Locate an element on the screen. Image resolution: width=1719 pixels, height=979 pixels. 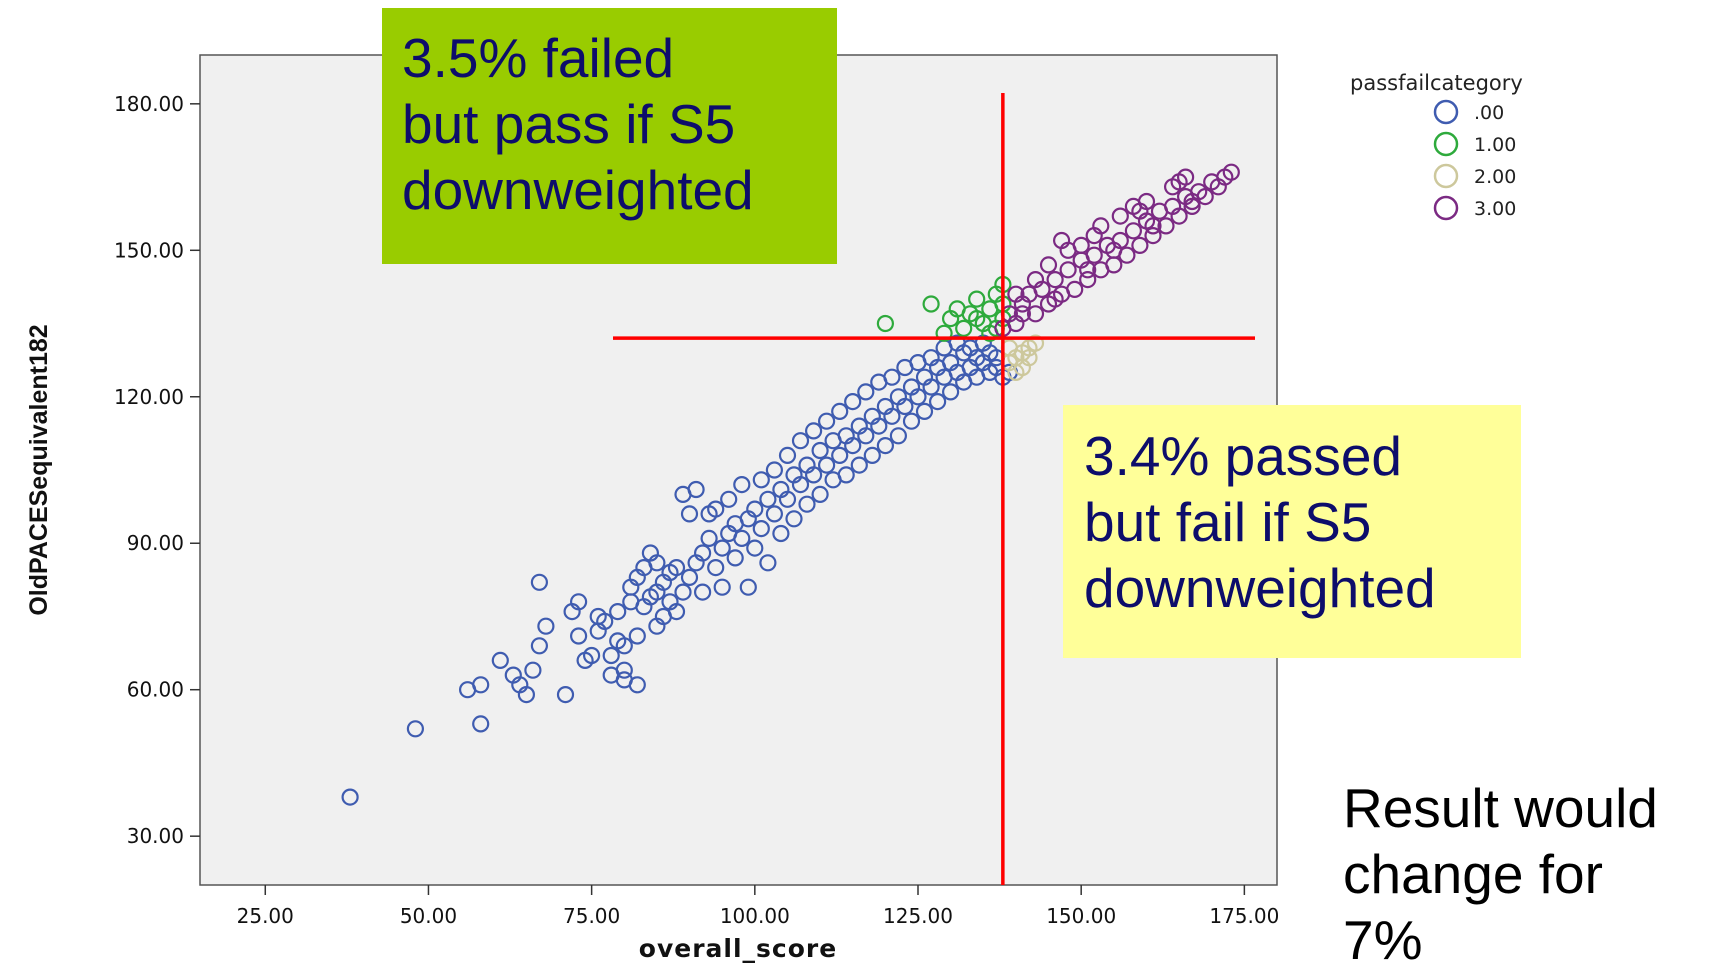
y-axis-title: OldPACESequivalent182 is located at coordinates (39, 469).